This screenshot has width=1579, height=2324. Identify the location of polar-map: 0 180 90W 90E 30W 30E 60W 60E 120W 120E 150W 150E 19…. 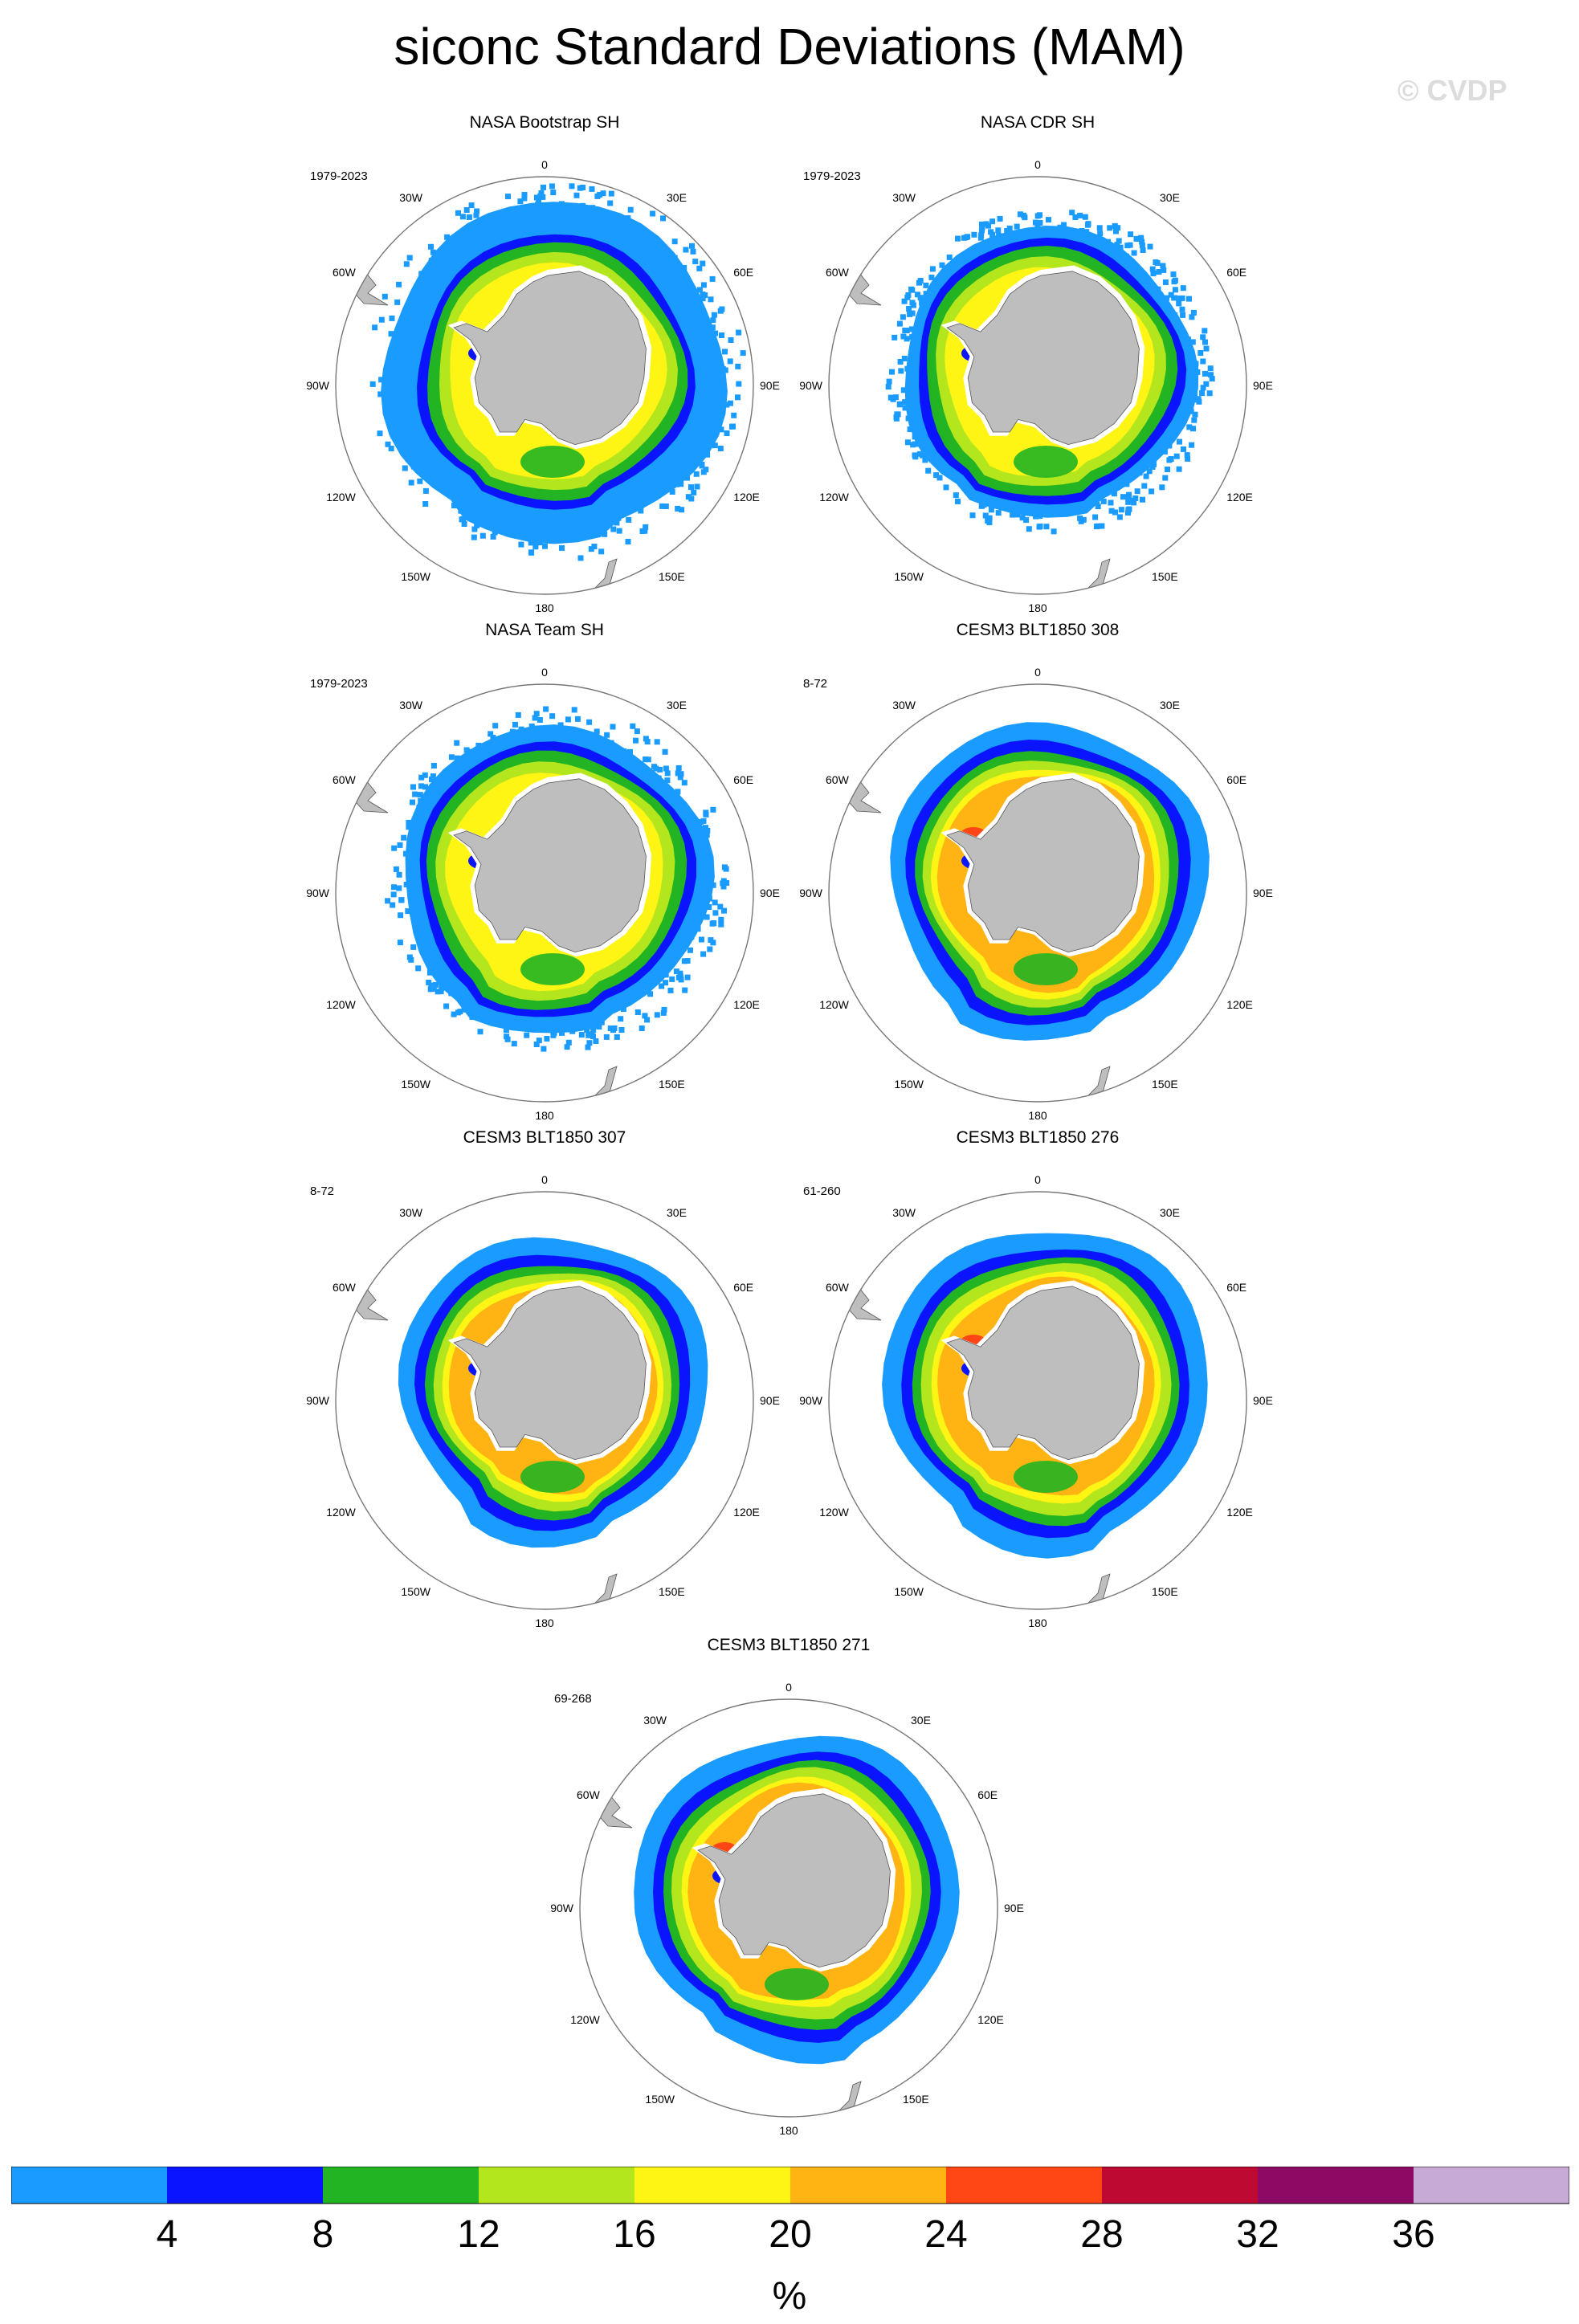
(1036, 386).